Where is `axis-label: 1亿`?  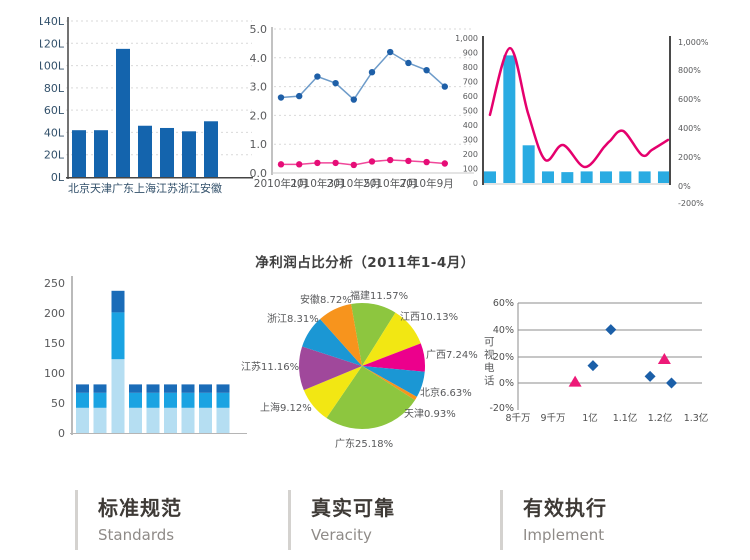
axis-label: 1亿 is located at coordinates (590, 418).